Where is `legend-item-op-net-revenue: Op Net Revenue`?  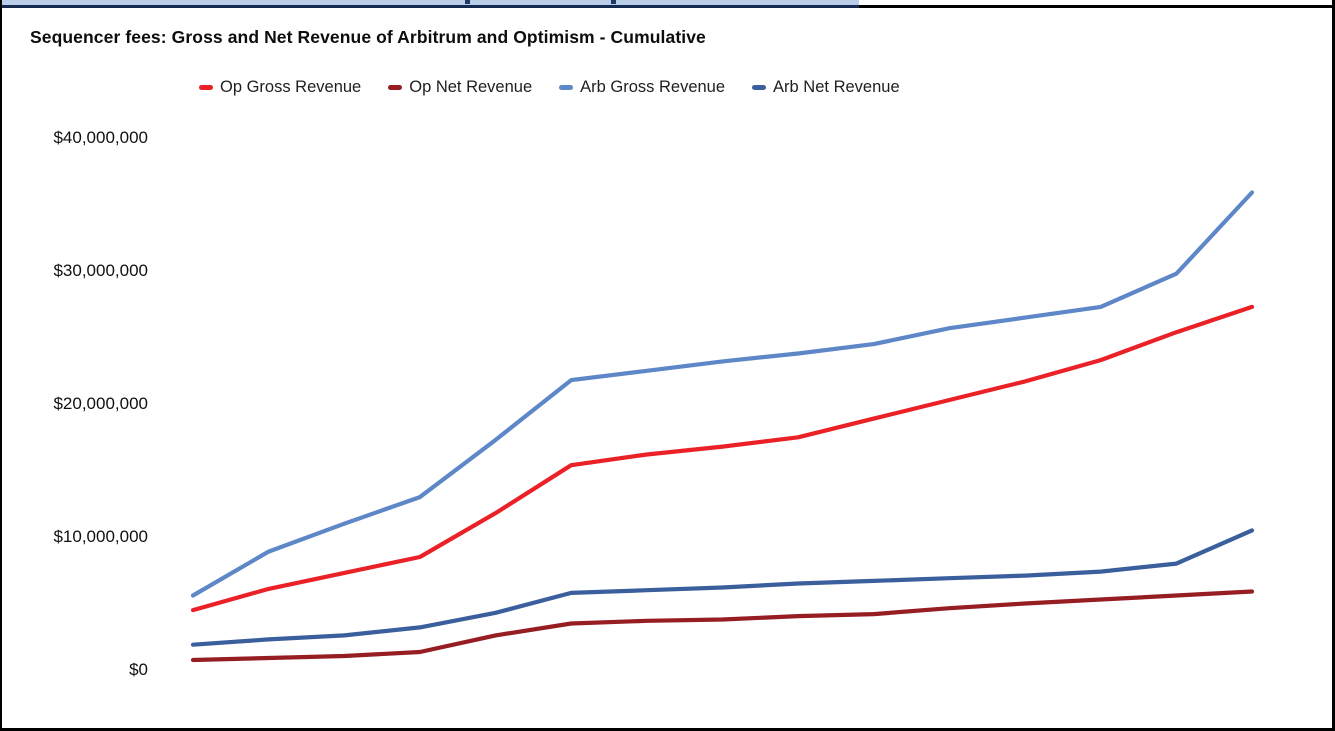
legend-item-op-net-revenue: Op Net Revenue is located at coordinates (460, 87).